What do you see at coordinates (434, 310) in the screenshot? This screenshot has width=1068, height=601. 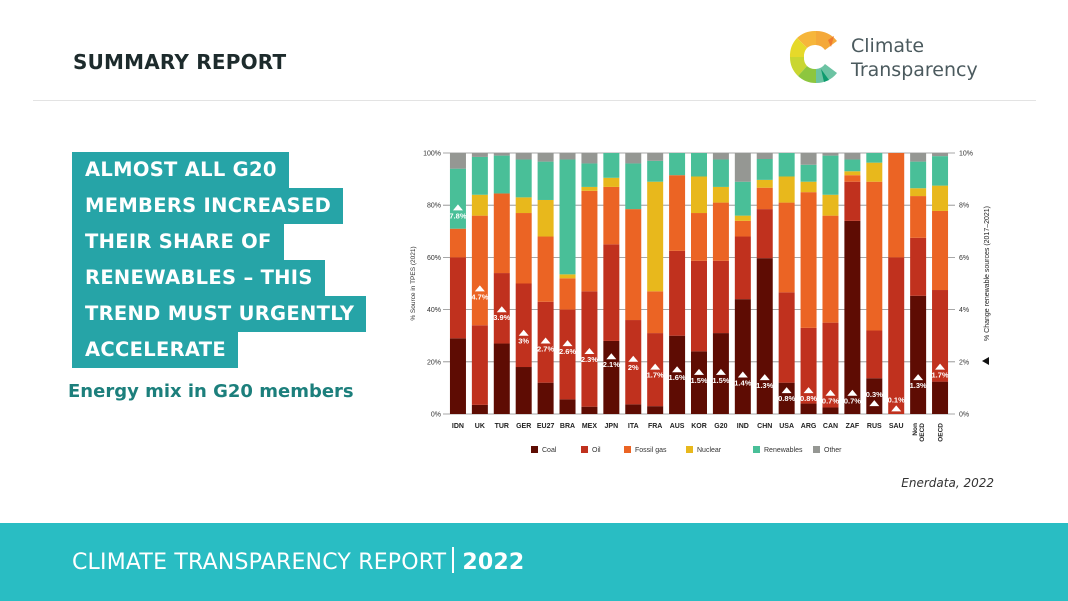 I see `y-tick-label: 40%` at bounding box center [434, 310].